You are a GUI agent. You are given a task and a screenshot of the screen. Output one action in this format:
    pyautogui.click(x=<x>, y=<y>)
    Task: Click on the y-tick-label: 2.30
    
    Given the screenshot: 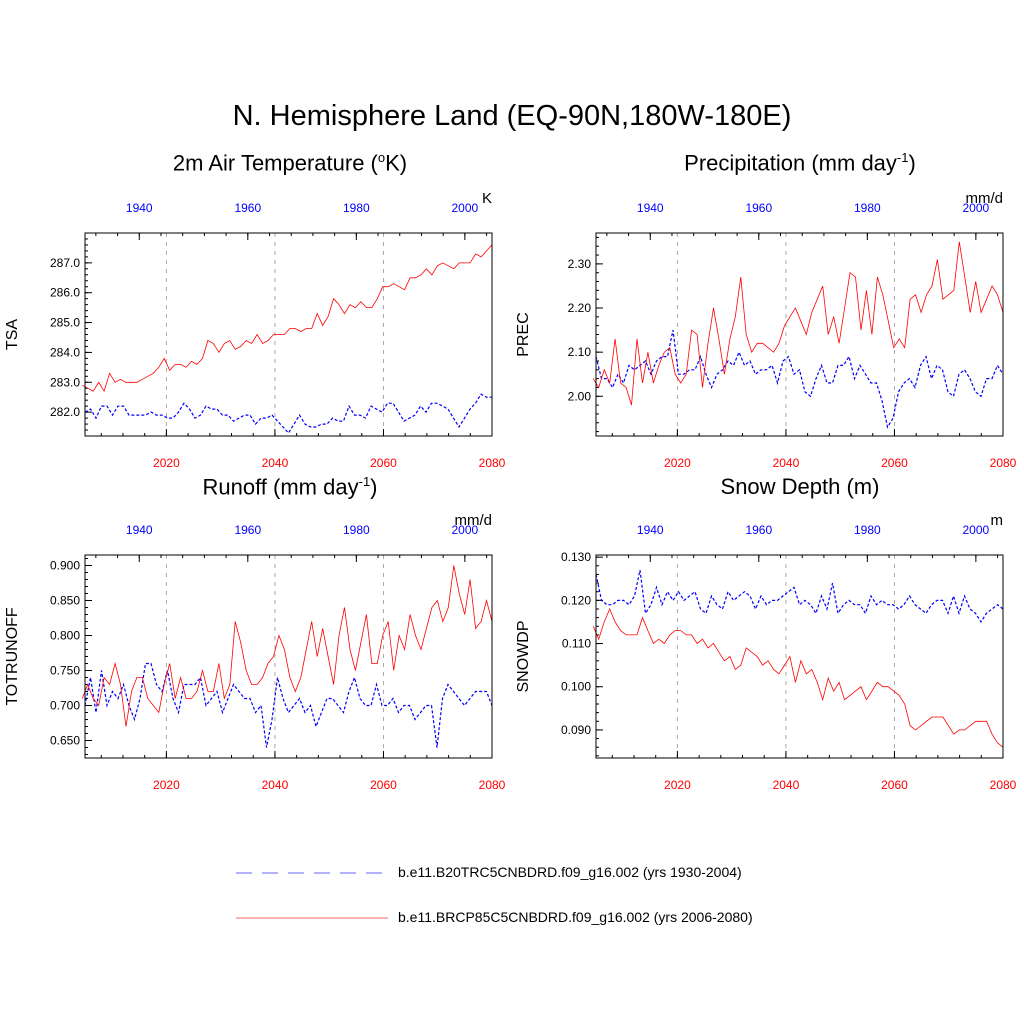 What is the action you would take?
    pyautogui.click(x=580, y=264)
    